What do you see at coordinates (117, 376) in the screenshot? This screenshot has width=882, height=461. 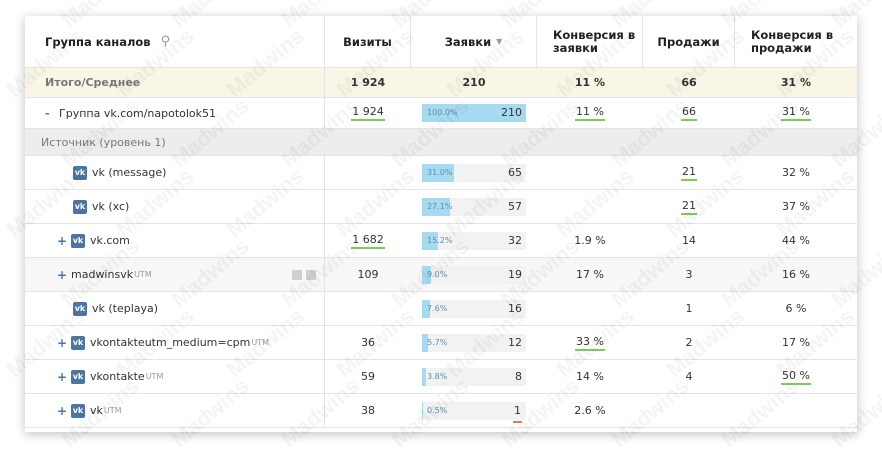 I see `row-label: vkontakte` at bounding box center [117, 376].